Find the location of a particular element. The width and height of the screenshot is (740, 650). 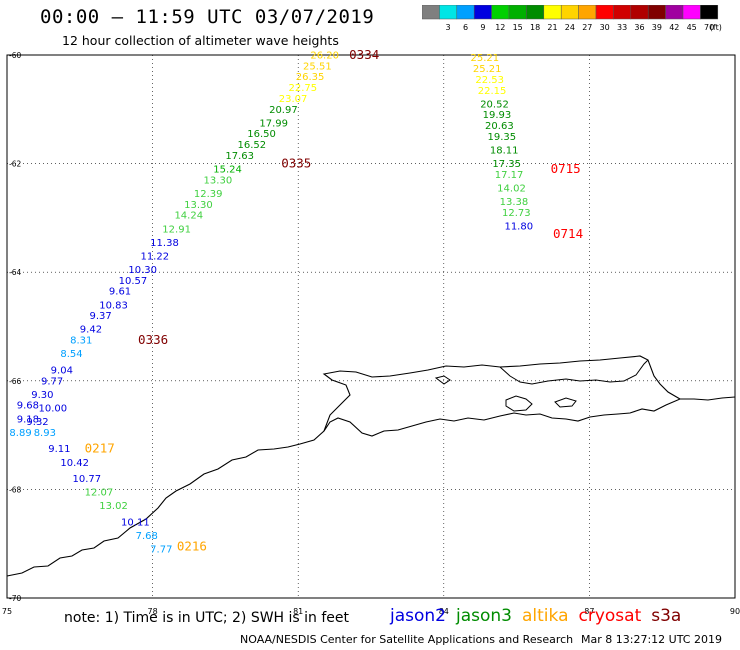

wave-height-value: 25.21 is located at coordinates (484, 58).